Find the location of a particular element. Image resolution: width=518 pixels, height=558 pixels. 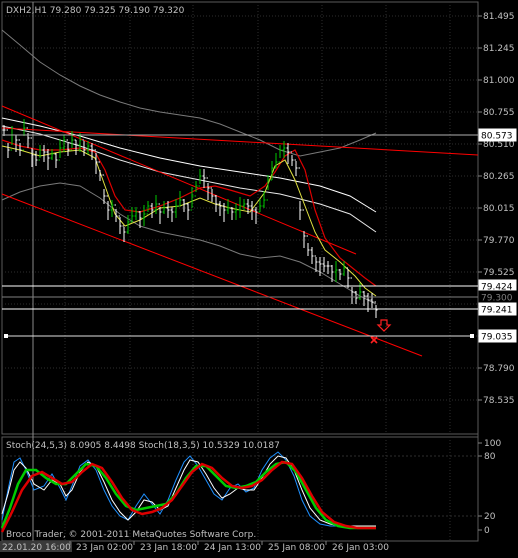

stoch-fast-white is located at coordinates (188, 491).